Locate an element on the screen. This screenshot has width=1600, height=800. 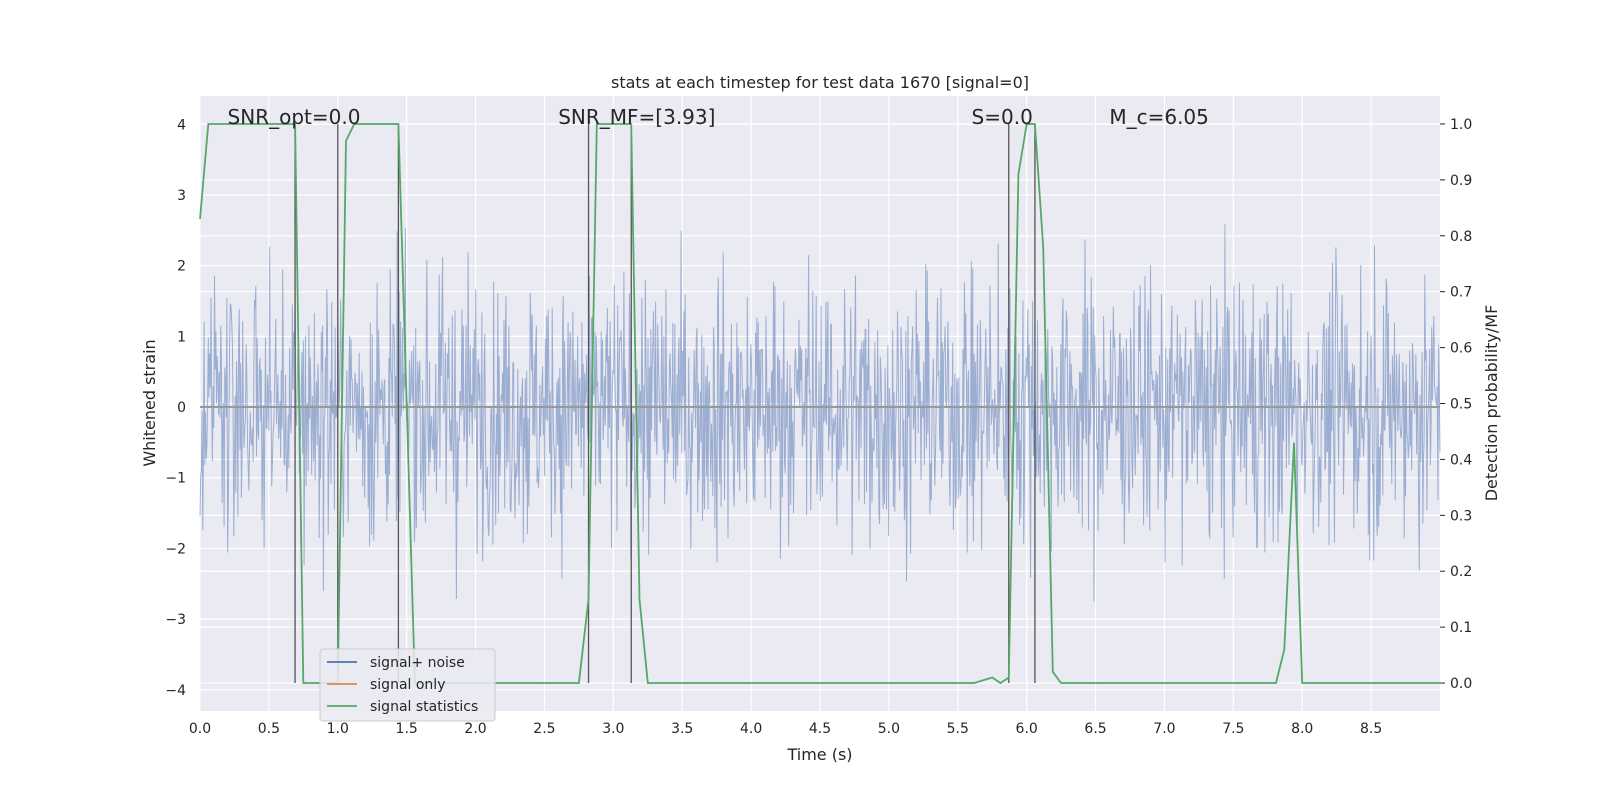
x-tick-label: 6.5 is located at coordinates (1095, 729).